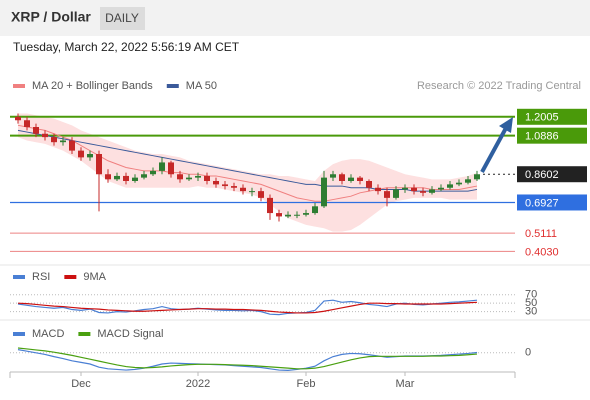 This screenshot has width=590, height=400. I want to click on y-tick-label: 30, so click(531, 312).